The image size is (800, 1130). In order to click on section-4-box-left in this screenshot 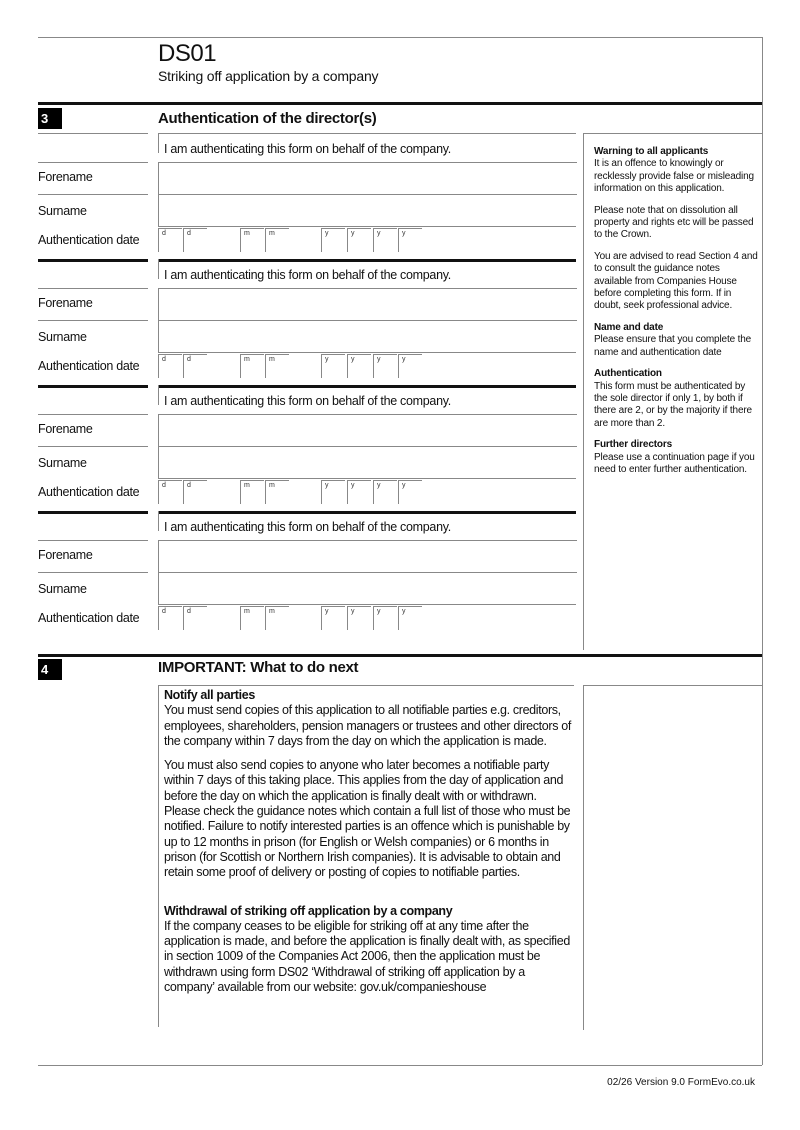, I will do `click(158, 856)`.